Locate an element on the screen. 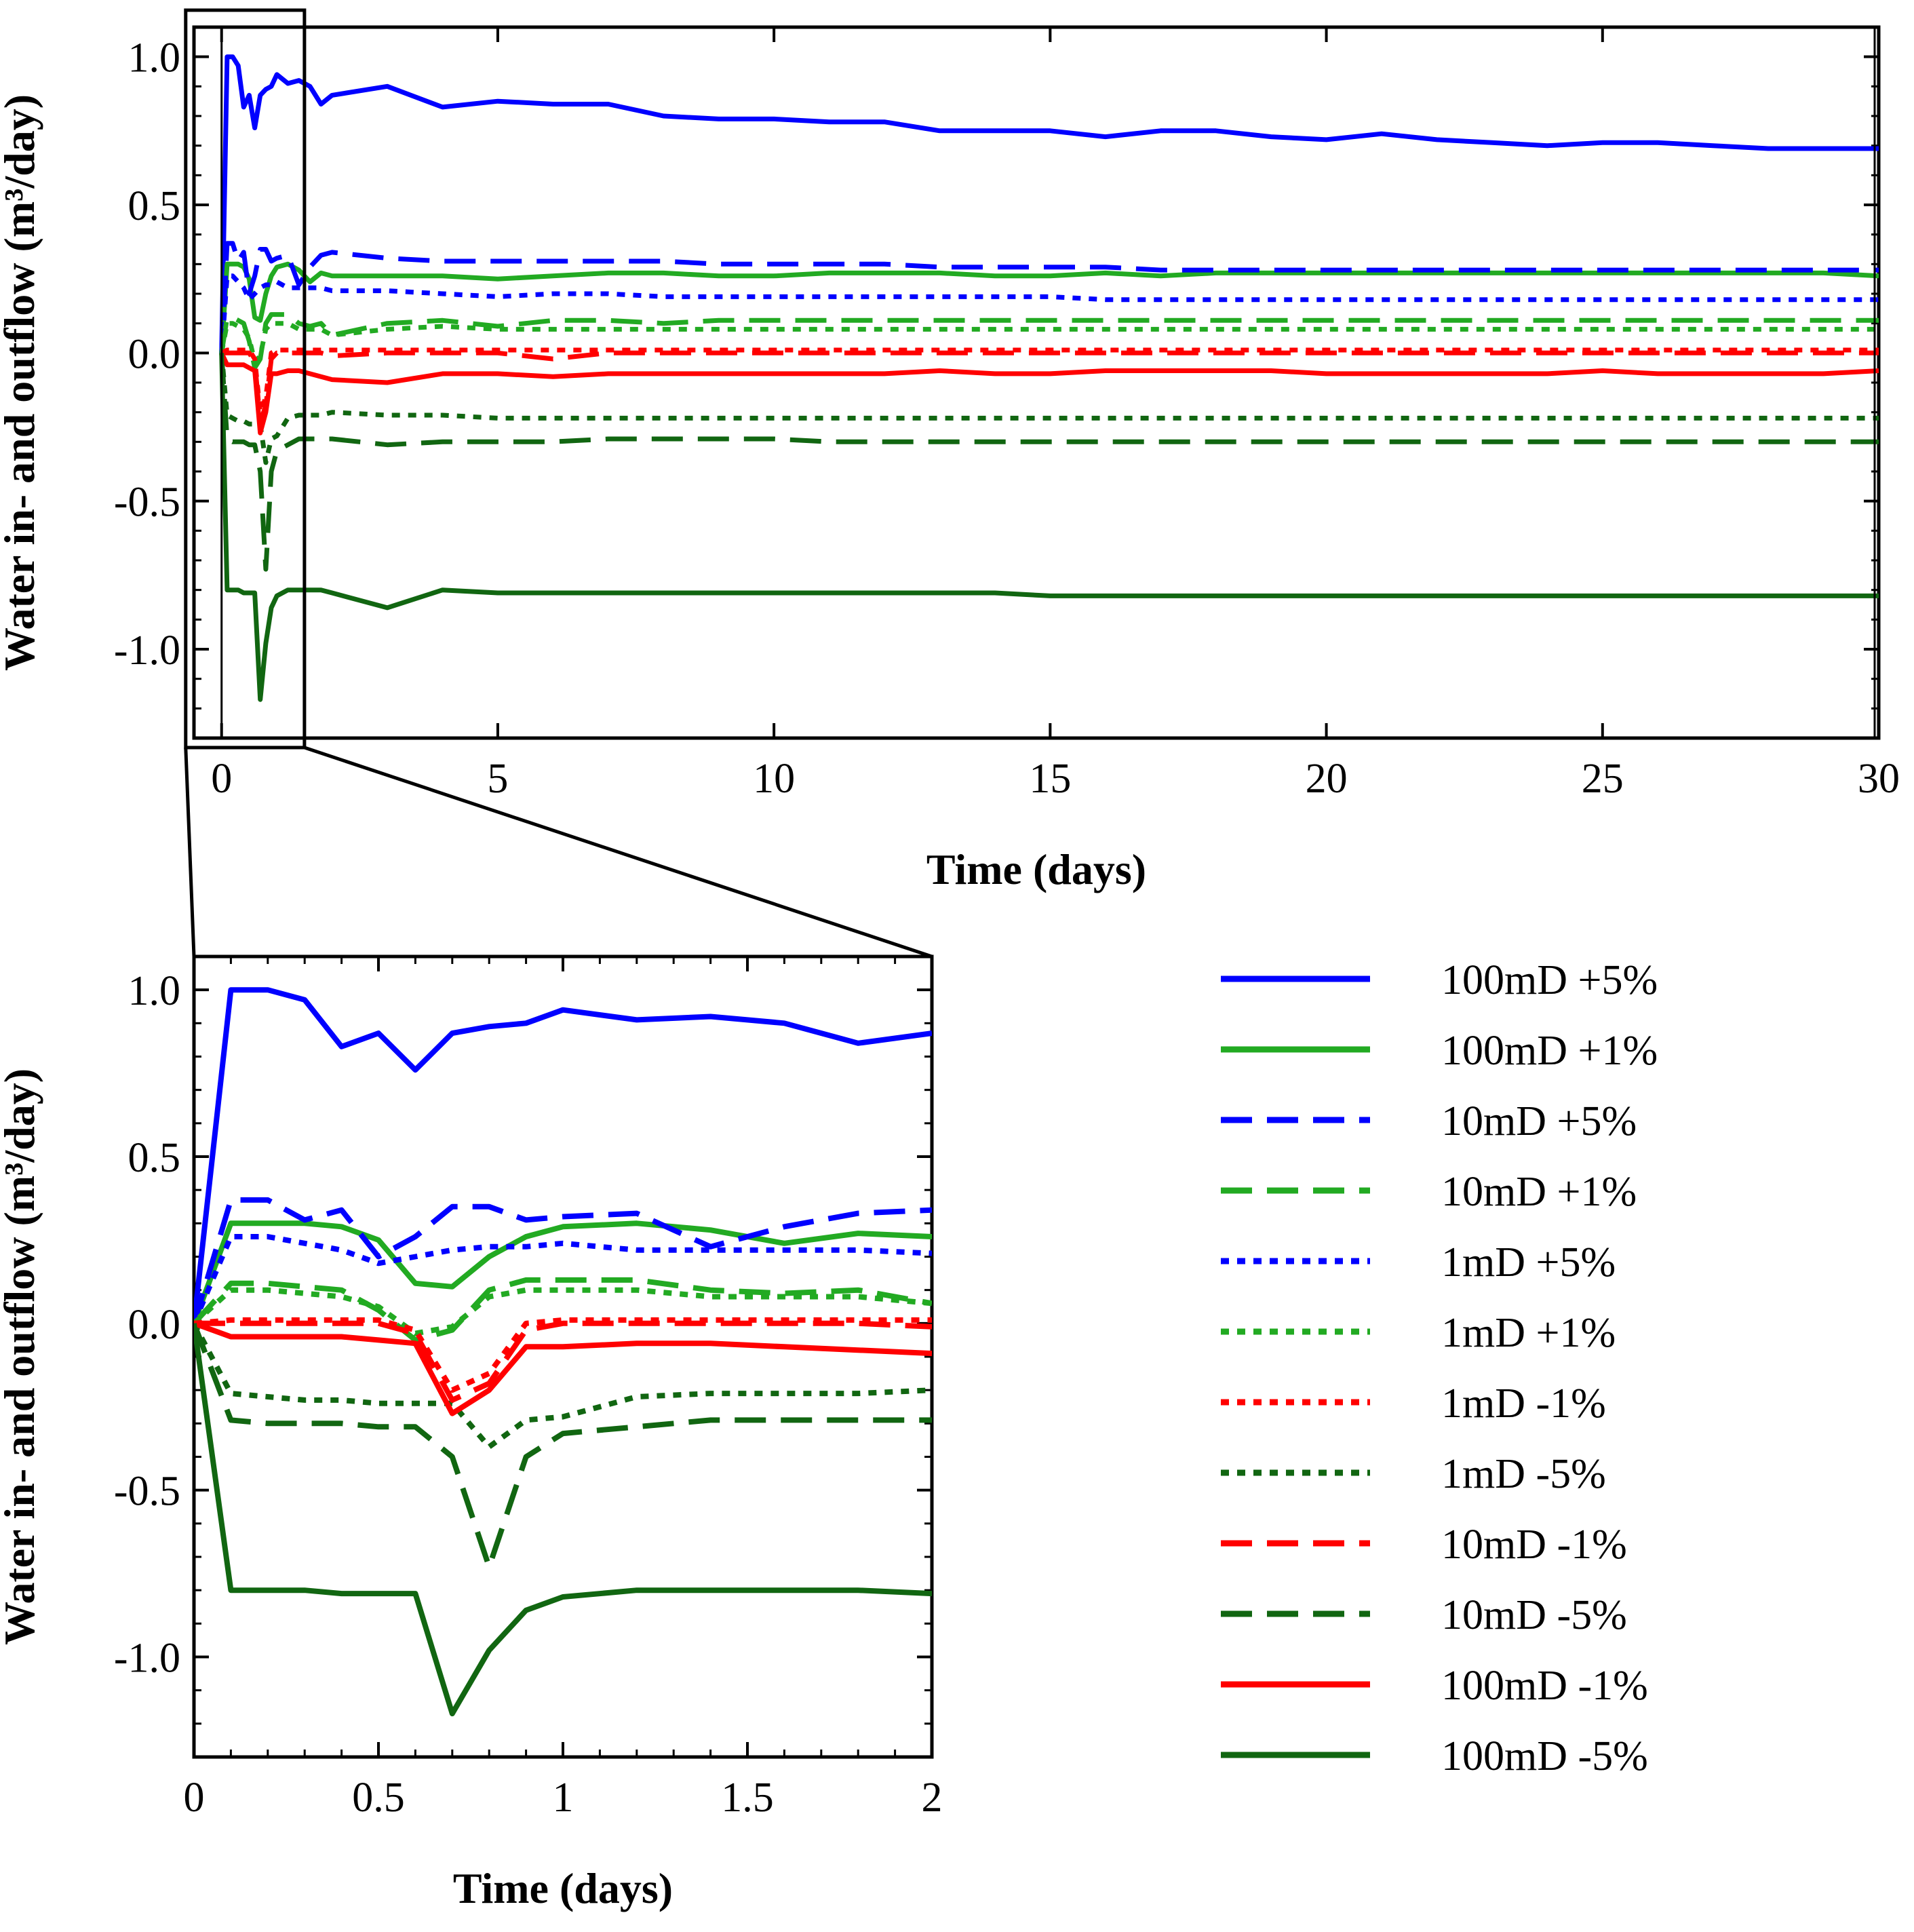 The width and height of the screenshot is (1914, 1932). zoom-connector-right is located at coordinates (619, 852).